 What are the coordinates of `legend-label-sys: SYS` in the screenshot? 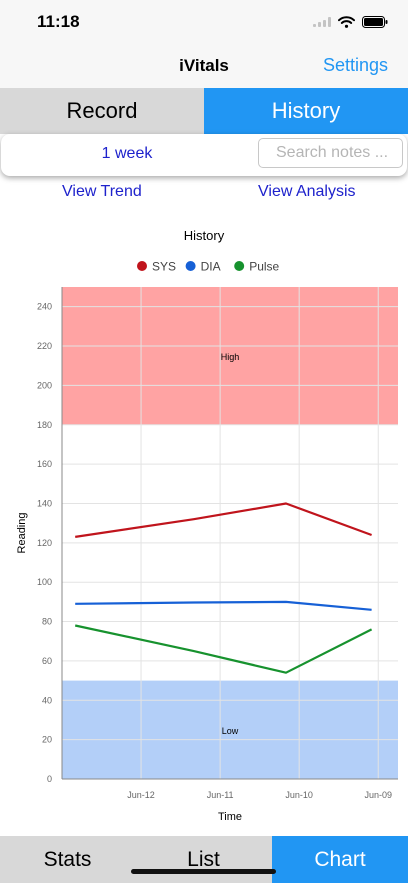 It's located at (164, 267).